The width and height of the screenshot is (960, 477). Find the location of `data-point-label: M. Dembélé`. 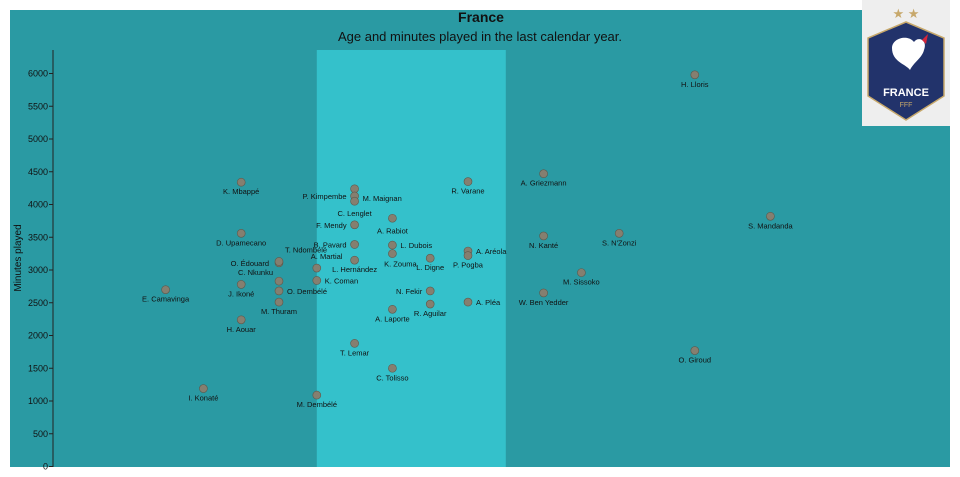

data-point-label: M. Dembélé is located at coordinates (317, 404).